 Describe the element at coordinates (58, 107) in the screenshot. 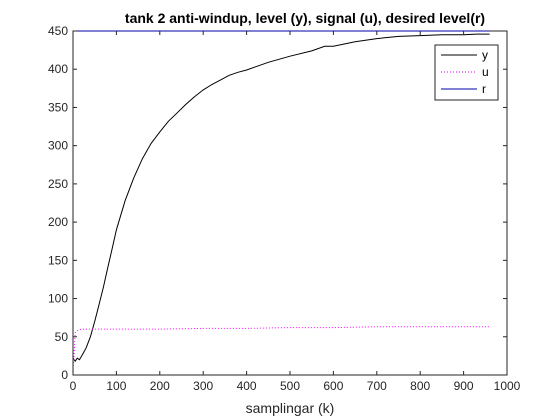

I see `y-tick-label: 350` at that location.